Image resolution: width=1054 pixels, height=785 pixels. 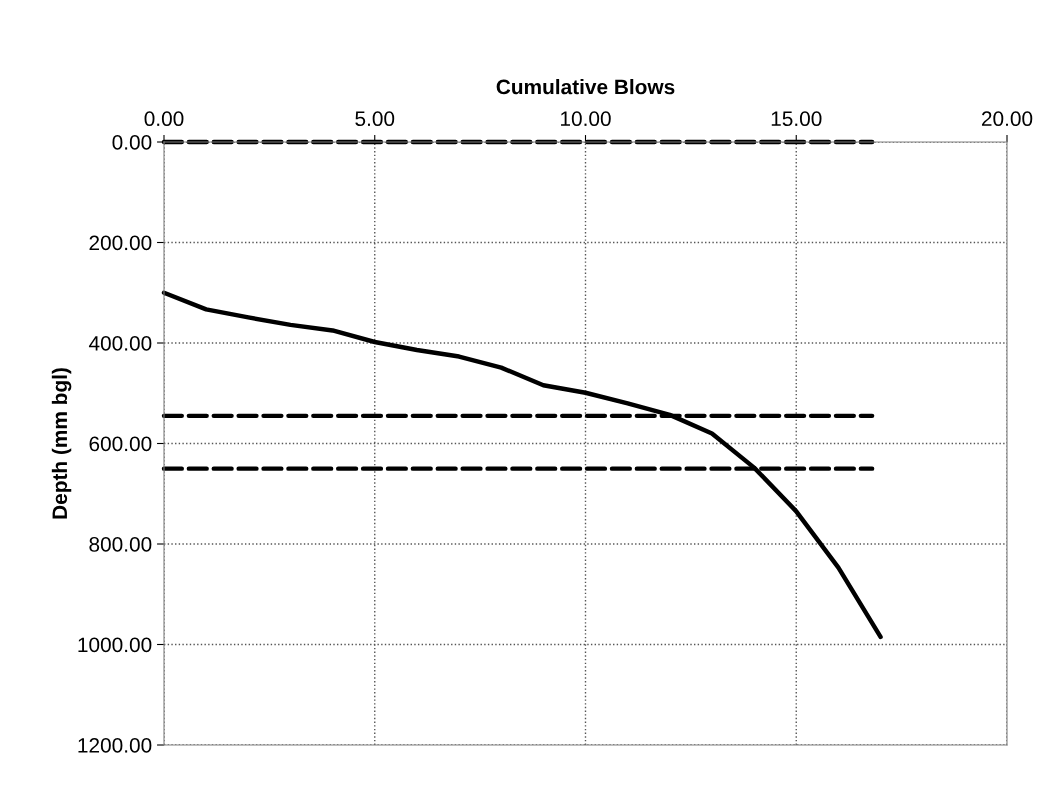 I want to click on y-tick-label: 800.00, so click(x=120, y=544).